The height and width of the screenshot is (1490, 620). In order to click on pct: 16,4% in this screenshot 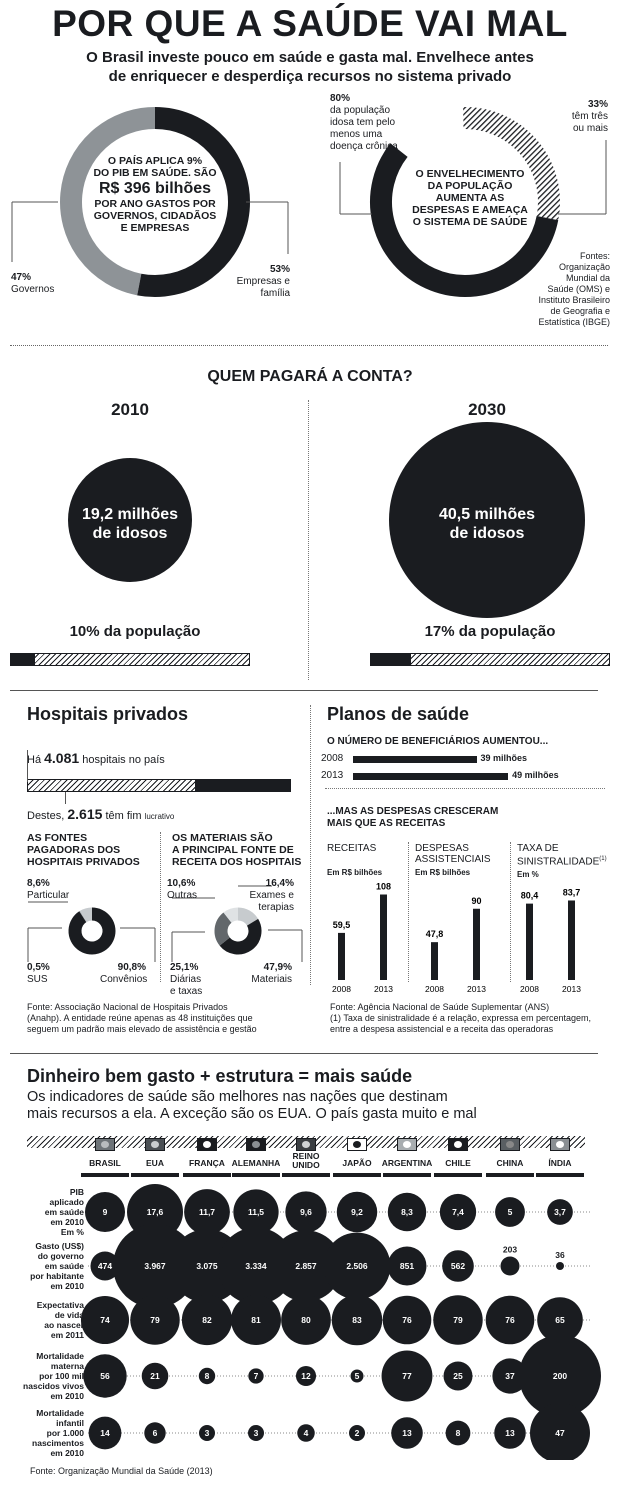, I will do `click(279, 883)`.